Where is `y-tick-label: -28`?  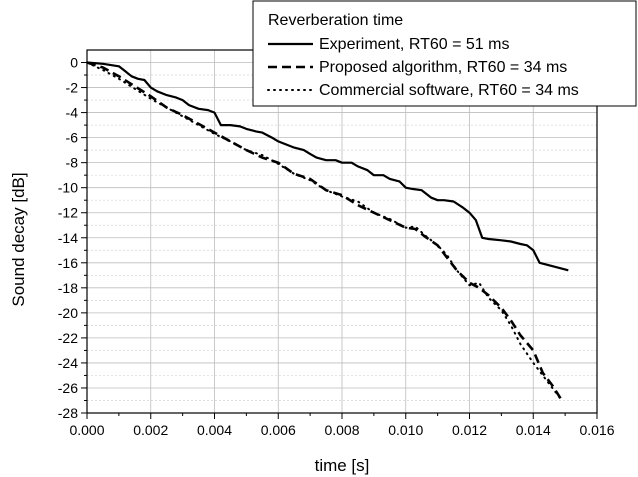 y-tick-label: -28 is located at coordinates (68, 413).